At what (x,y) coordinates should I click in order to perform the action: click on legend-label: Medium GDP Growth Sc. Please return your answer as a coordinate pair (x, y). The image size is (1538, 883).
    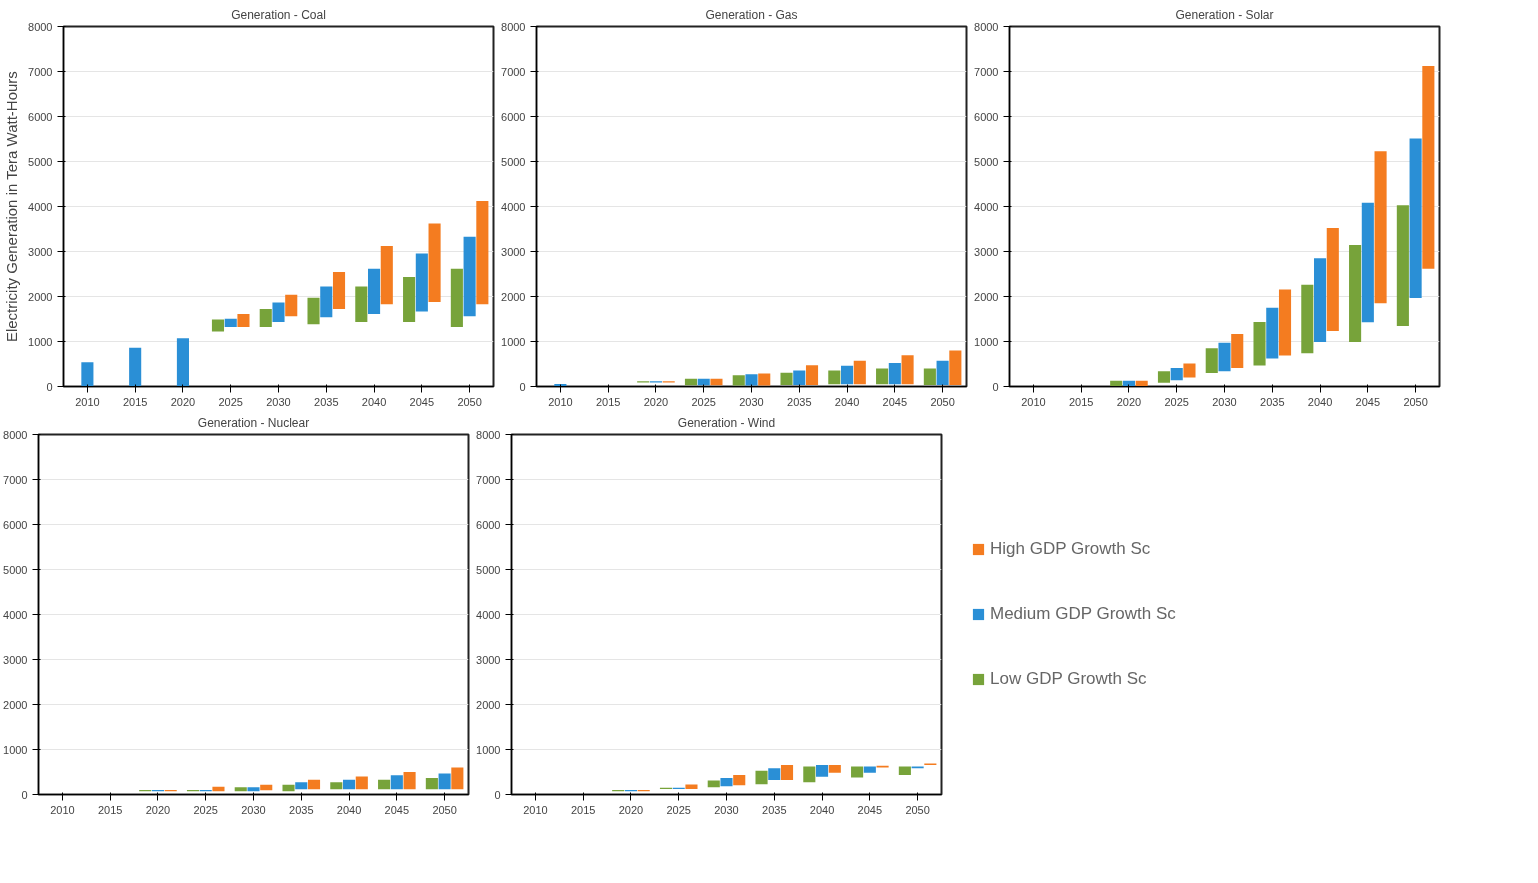
    Looking at the image, I should click on (1083, 614).